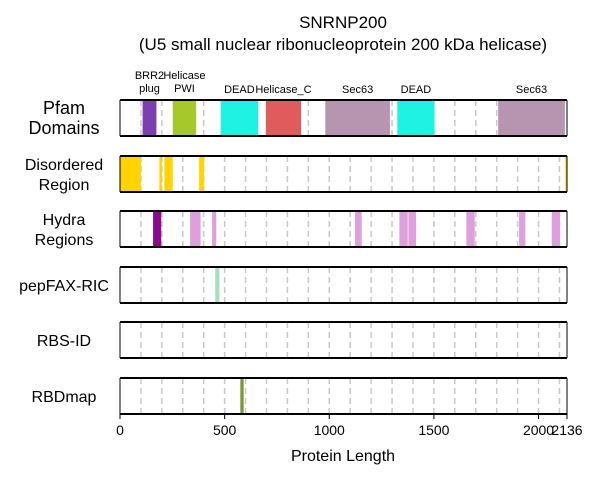 This screenshot has width=600, height=480. What do you see at coordinates (64, 286) in the screenshot?
I see `track-label: pepFAX-RIC` at bounding box center [64, 286].